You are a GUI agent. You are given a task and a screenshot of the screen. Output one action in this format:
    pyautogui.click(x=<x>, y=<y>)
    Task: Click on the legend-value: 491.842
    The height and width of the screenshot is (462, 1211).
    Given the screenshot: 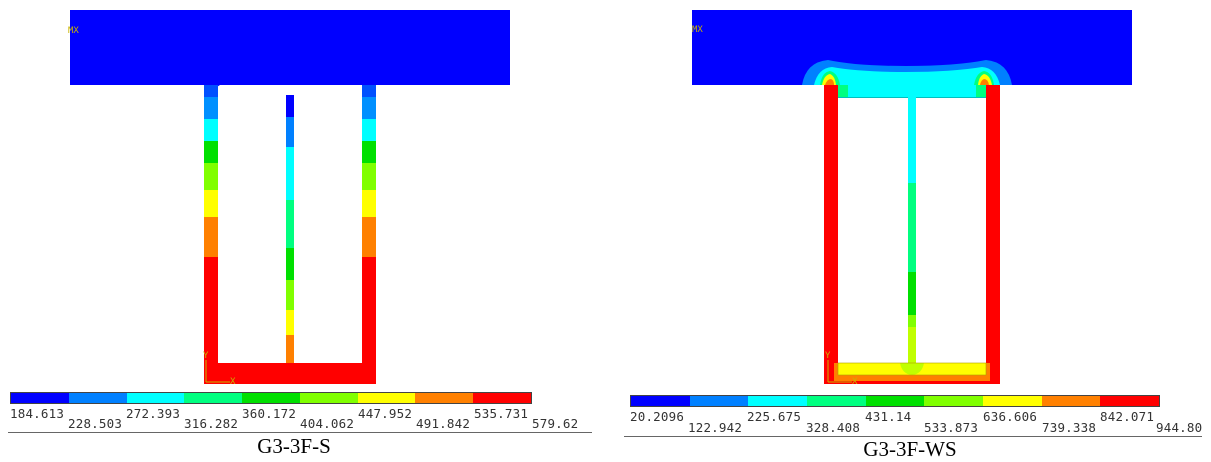 What is the action you would take?
    pyautogui.click(x=443, y=423)
    